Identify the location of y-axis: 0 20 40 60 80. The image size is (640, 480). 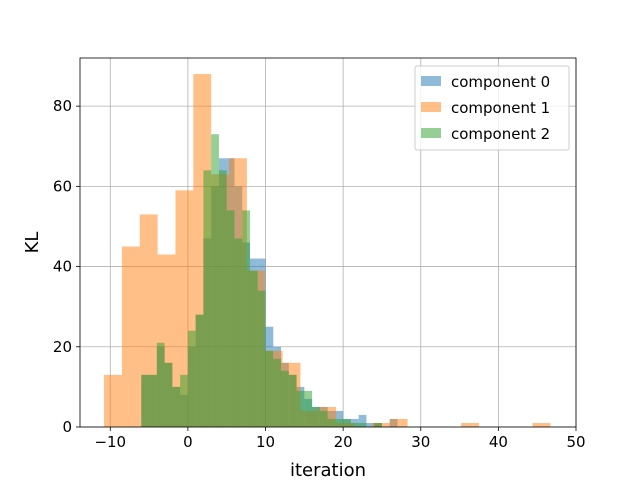
(66, 266).